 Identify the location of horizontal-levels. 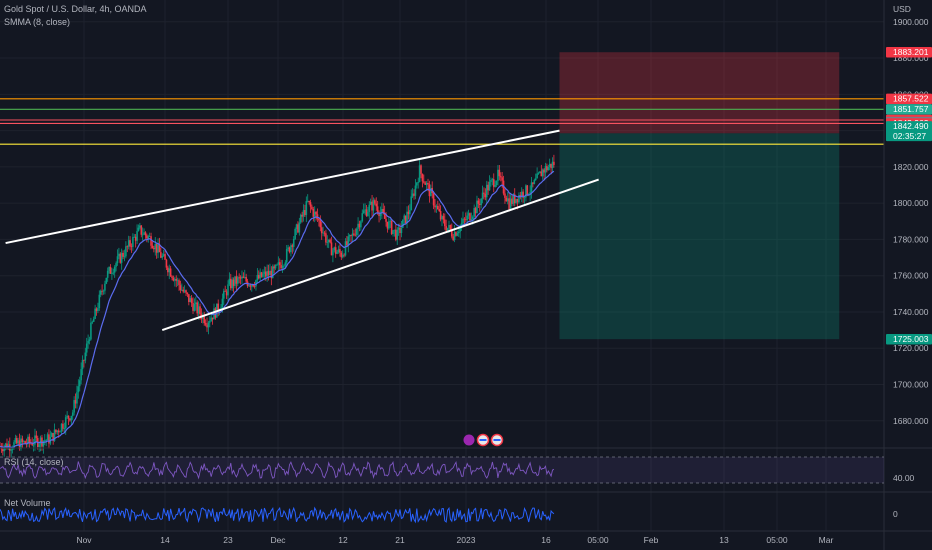
(442, 121).